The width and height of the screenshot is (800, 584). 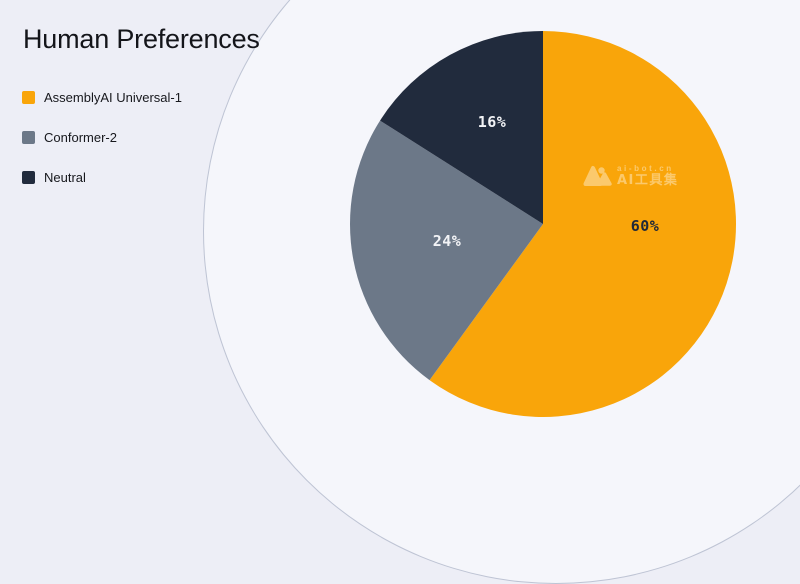 I want to click on legend-label-1: Conformer-2, so click(x=80, y=137).